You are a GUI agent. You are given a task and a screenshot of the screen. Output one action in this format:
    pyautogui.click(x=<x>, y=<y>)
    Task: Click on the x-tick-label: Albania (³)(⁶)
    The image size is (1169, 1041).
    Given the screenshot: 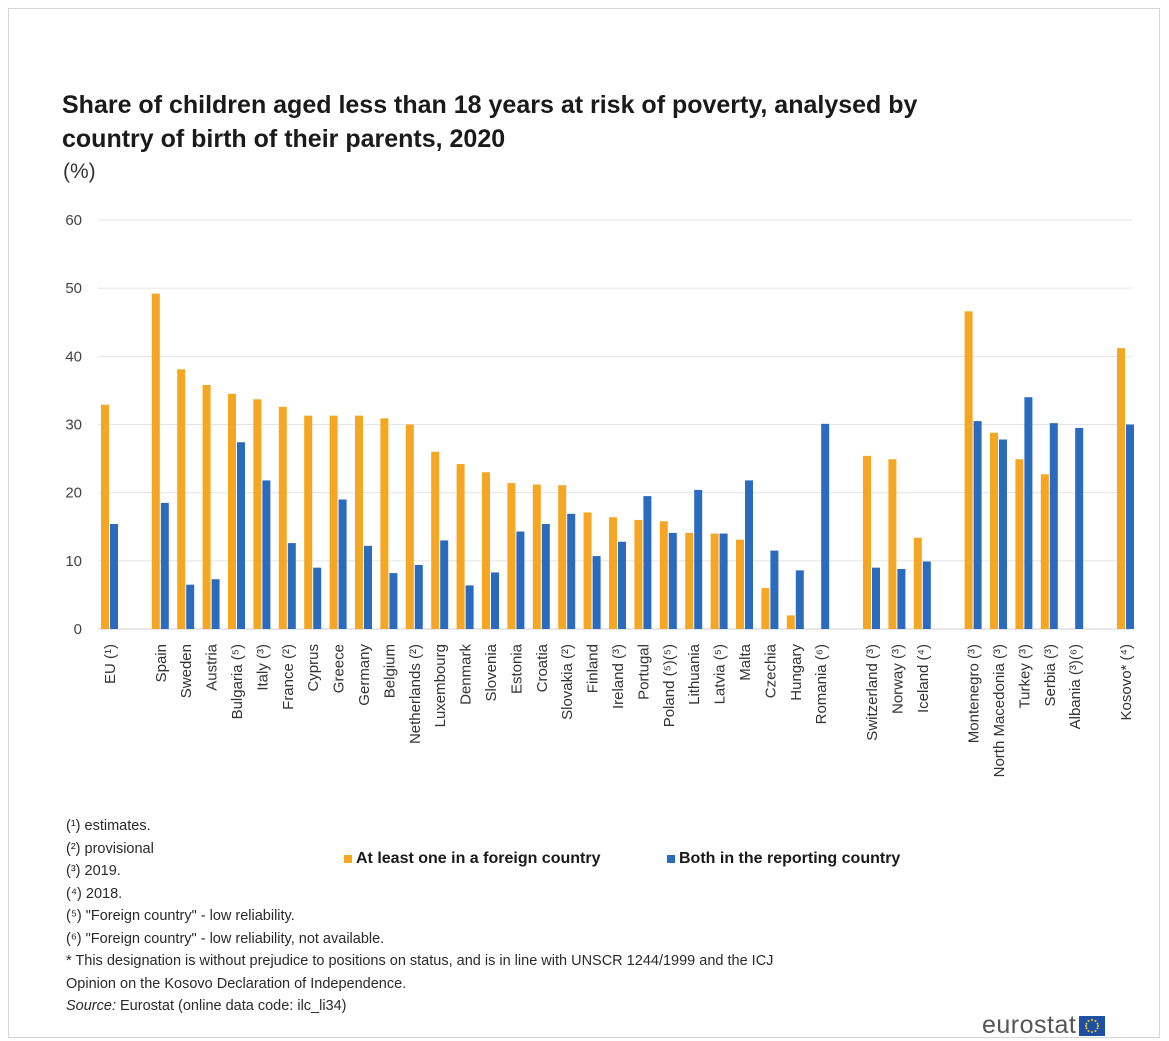 What is the action you would take?
    pyautogui.click(x=1075, y=686)
    